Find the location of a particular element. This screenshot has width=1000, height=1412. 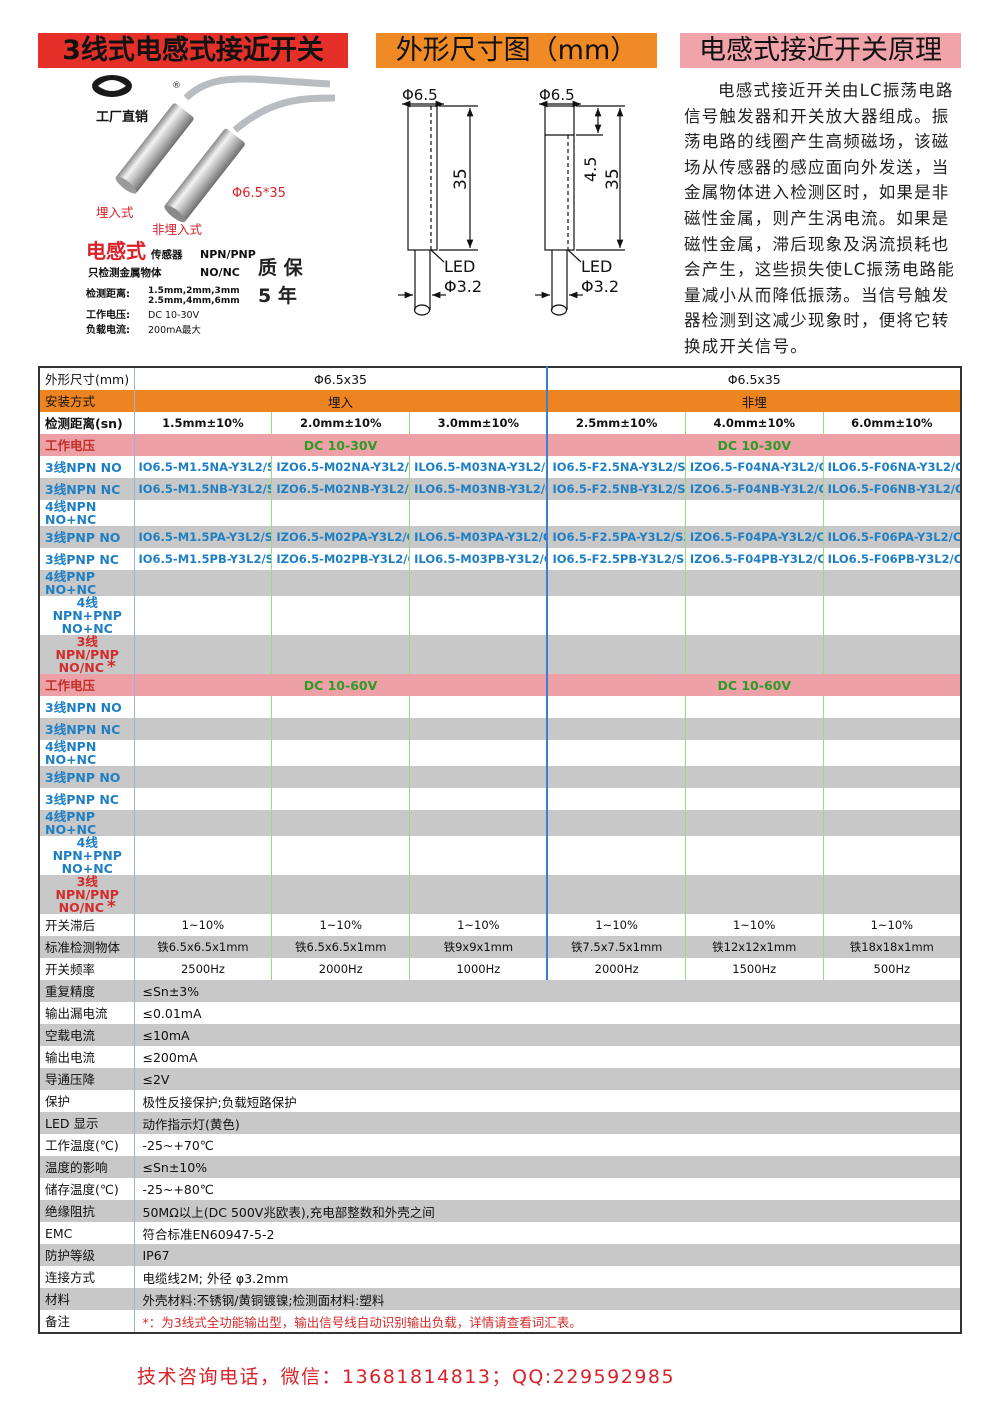

brand: 工厂直销 is located at coordinates (122, 117).